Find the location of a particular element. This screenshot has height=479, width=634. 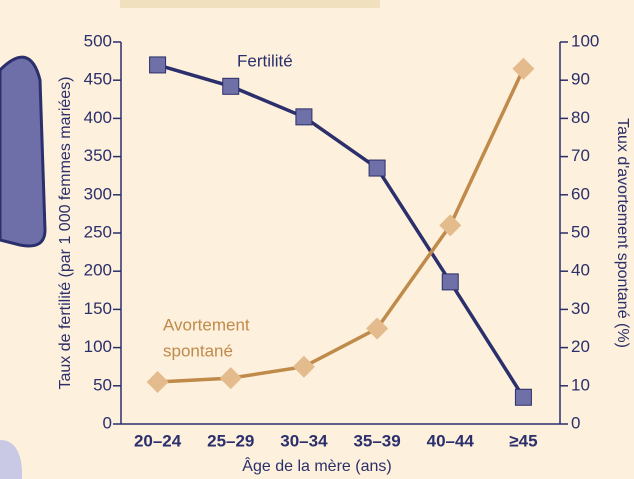

y2-tick-label: 50 is located at coordinates (580, 231).